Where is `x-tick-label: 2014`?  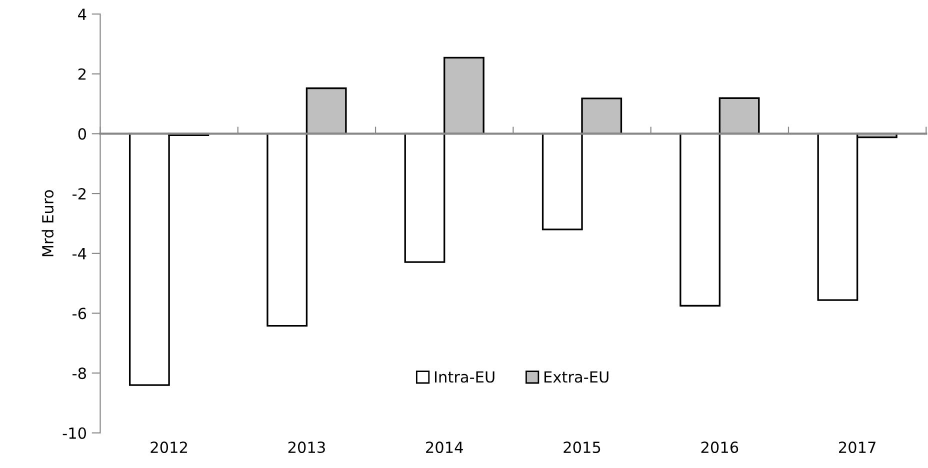 x-tick-label: 2014 is located at coordinates (444, 448).